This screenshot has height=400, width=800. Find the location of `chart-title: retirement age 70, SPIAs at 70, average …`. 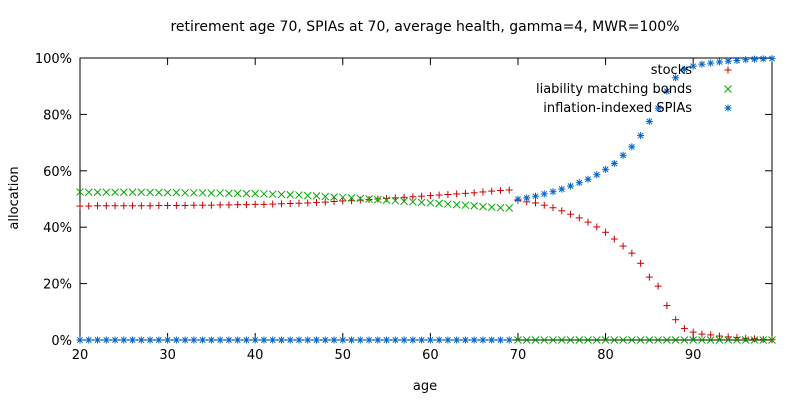

chart-title: retirement age 70, SPIAs at 70, average … is located at coordinates (424, 27).